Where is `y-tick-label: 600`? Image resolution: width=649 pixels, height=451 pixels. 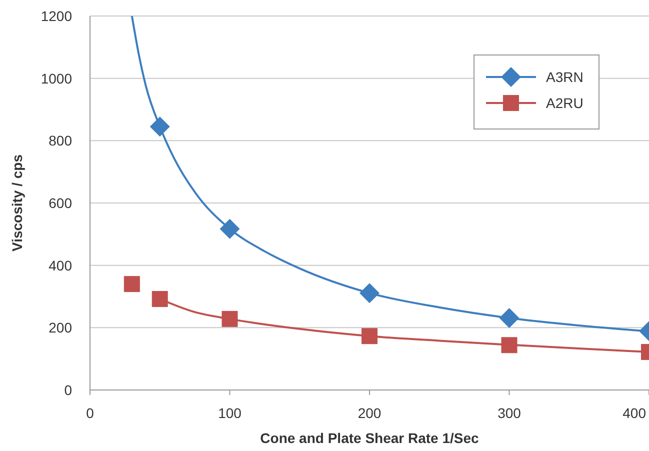
y-tick-label: 600 is located at coordinates (60, 203).